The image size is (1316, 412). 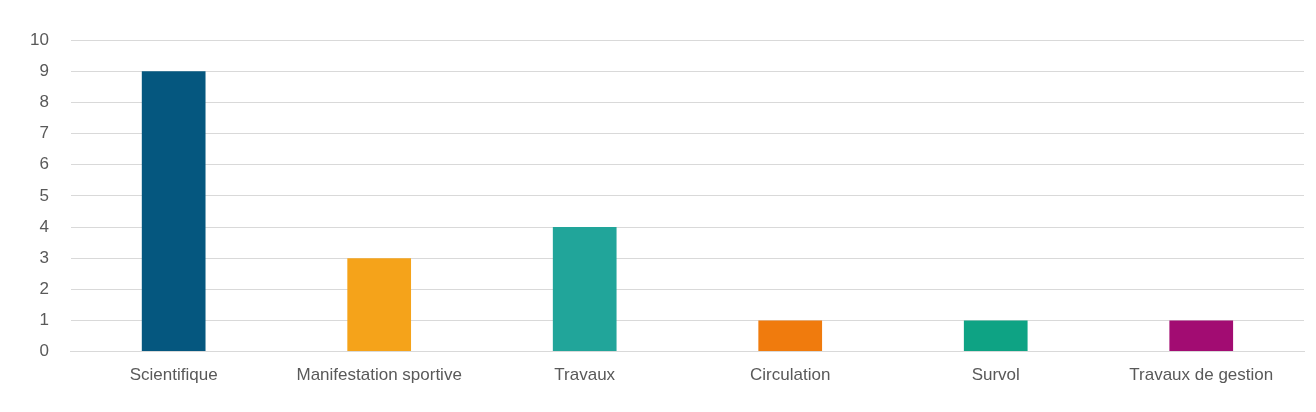 I want to click on y-tick-label: 7, so click(x=44, y=133).